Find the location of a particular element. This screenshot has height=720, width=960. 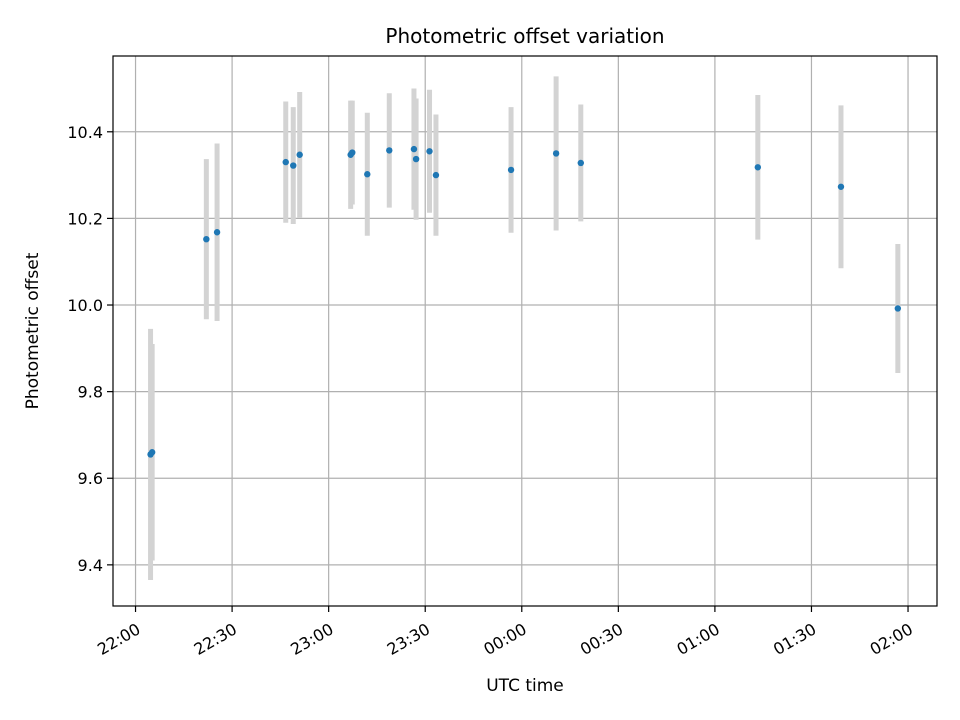

chart-title: Photometric offset variation is located at coordinates (524, 36).